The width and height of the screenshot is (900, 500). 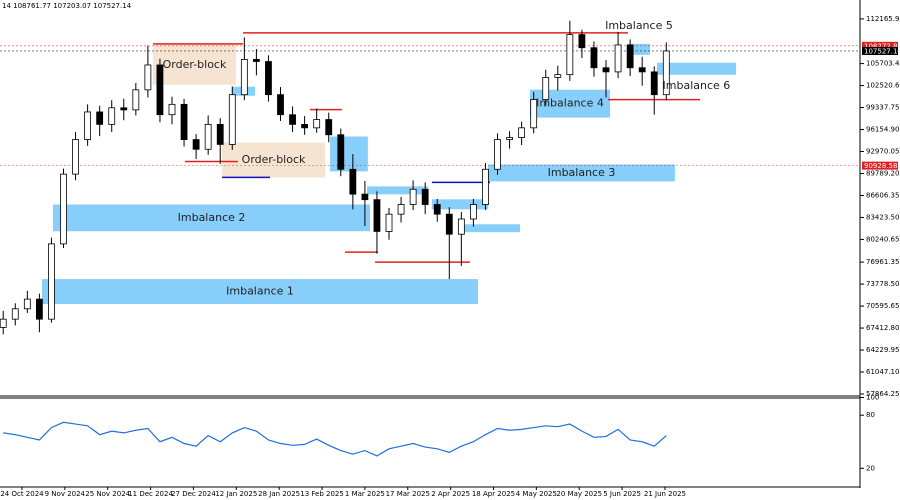 I want to click on zone-label: Imbalance 1, so click(x=260, y=291).